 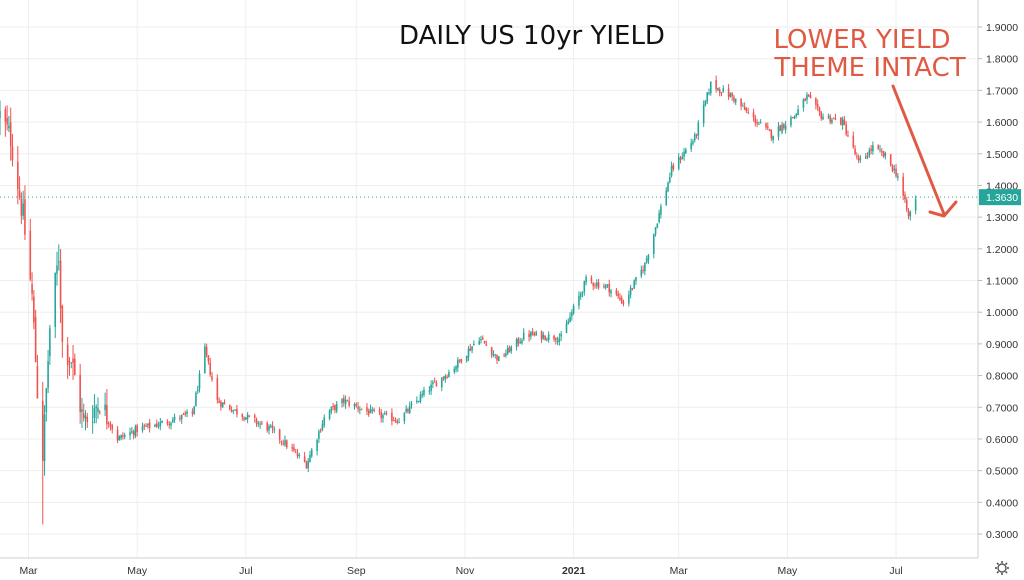 What do you see at coordinates (943, 209) in the screenshot?
I see `annotation-arrow-head` at bounding box center [943, 209].